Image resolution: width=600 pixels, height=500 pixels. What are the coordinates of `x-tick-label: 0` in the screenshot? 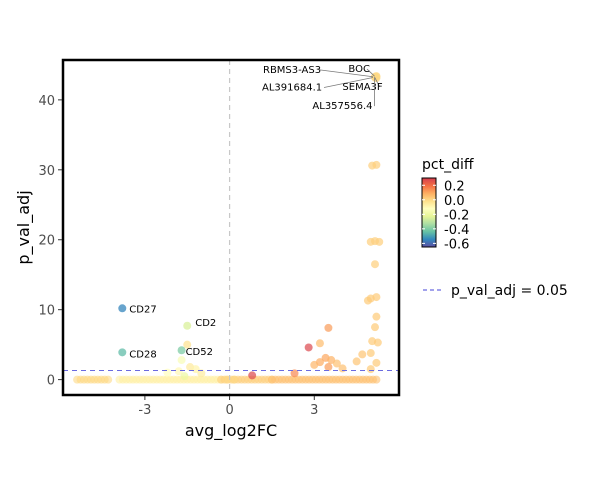 It's located at (229, 410).